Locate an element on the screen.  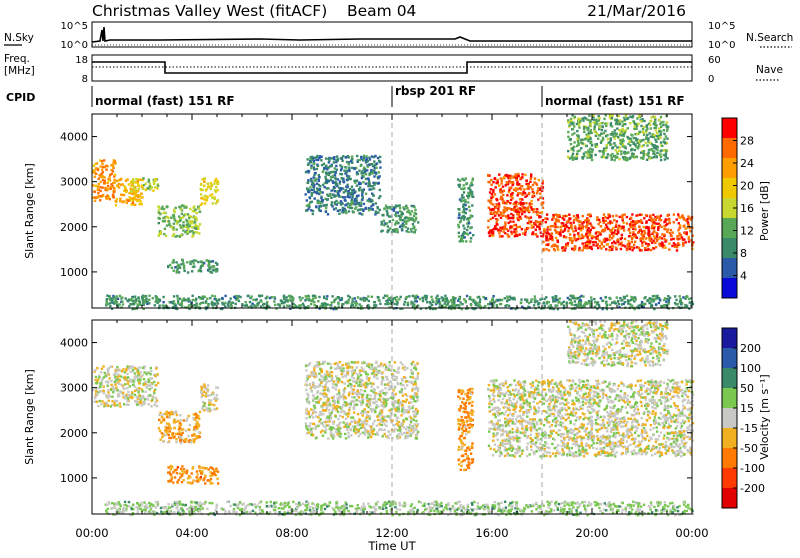
freq-label-1: Freq. is located at coordinates (17, 59).